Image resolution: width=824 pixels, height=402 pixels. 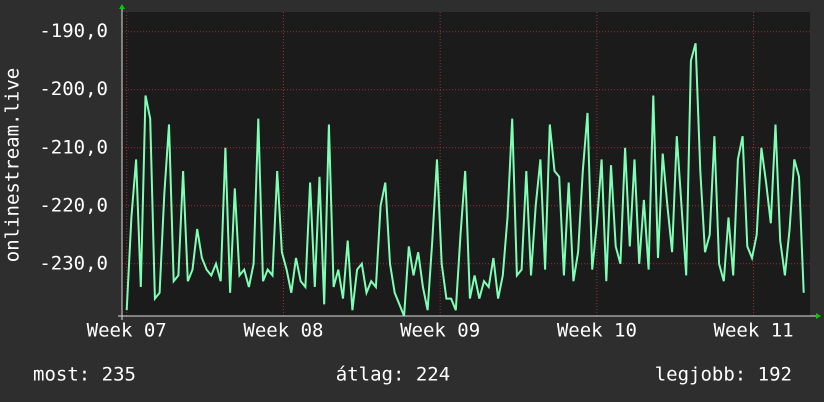 I want to click on y-axis-label: onlinestream.live, so click(x=13, y=165).